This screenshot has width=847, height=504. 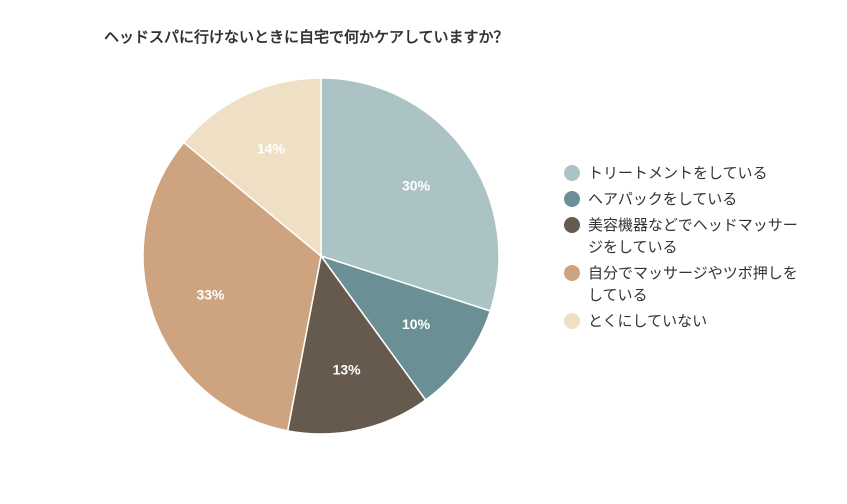 What do you see at coordinates (648, 321) in the screenshot?
I see `legend-label: とくにしていない` at bounding box center [648, 321].